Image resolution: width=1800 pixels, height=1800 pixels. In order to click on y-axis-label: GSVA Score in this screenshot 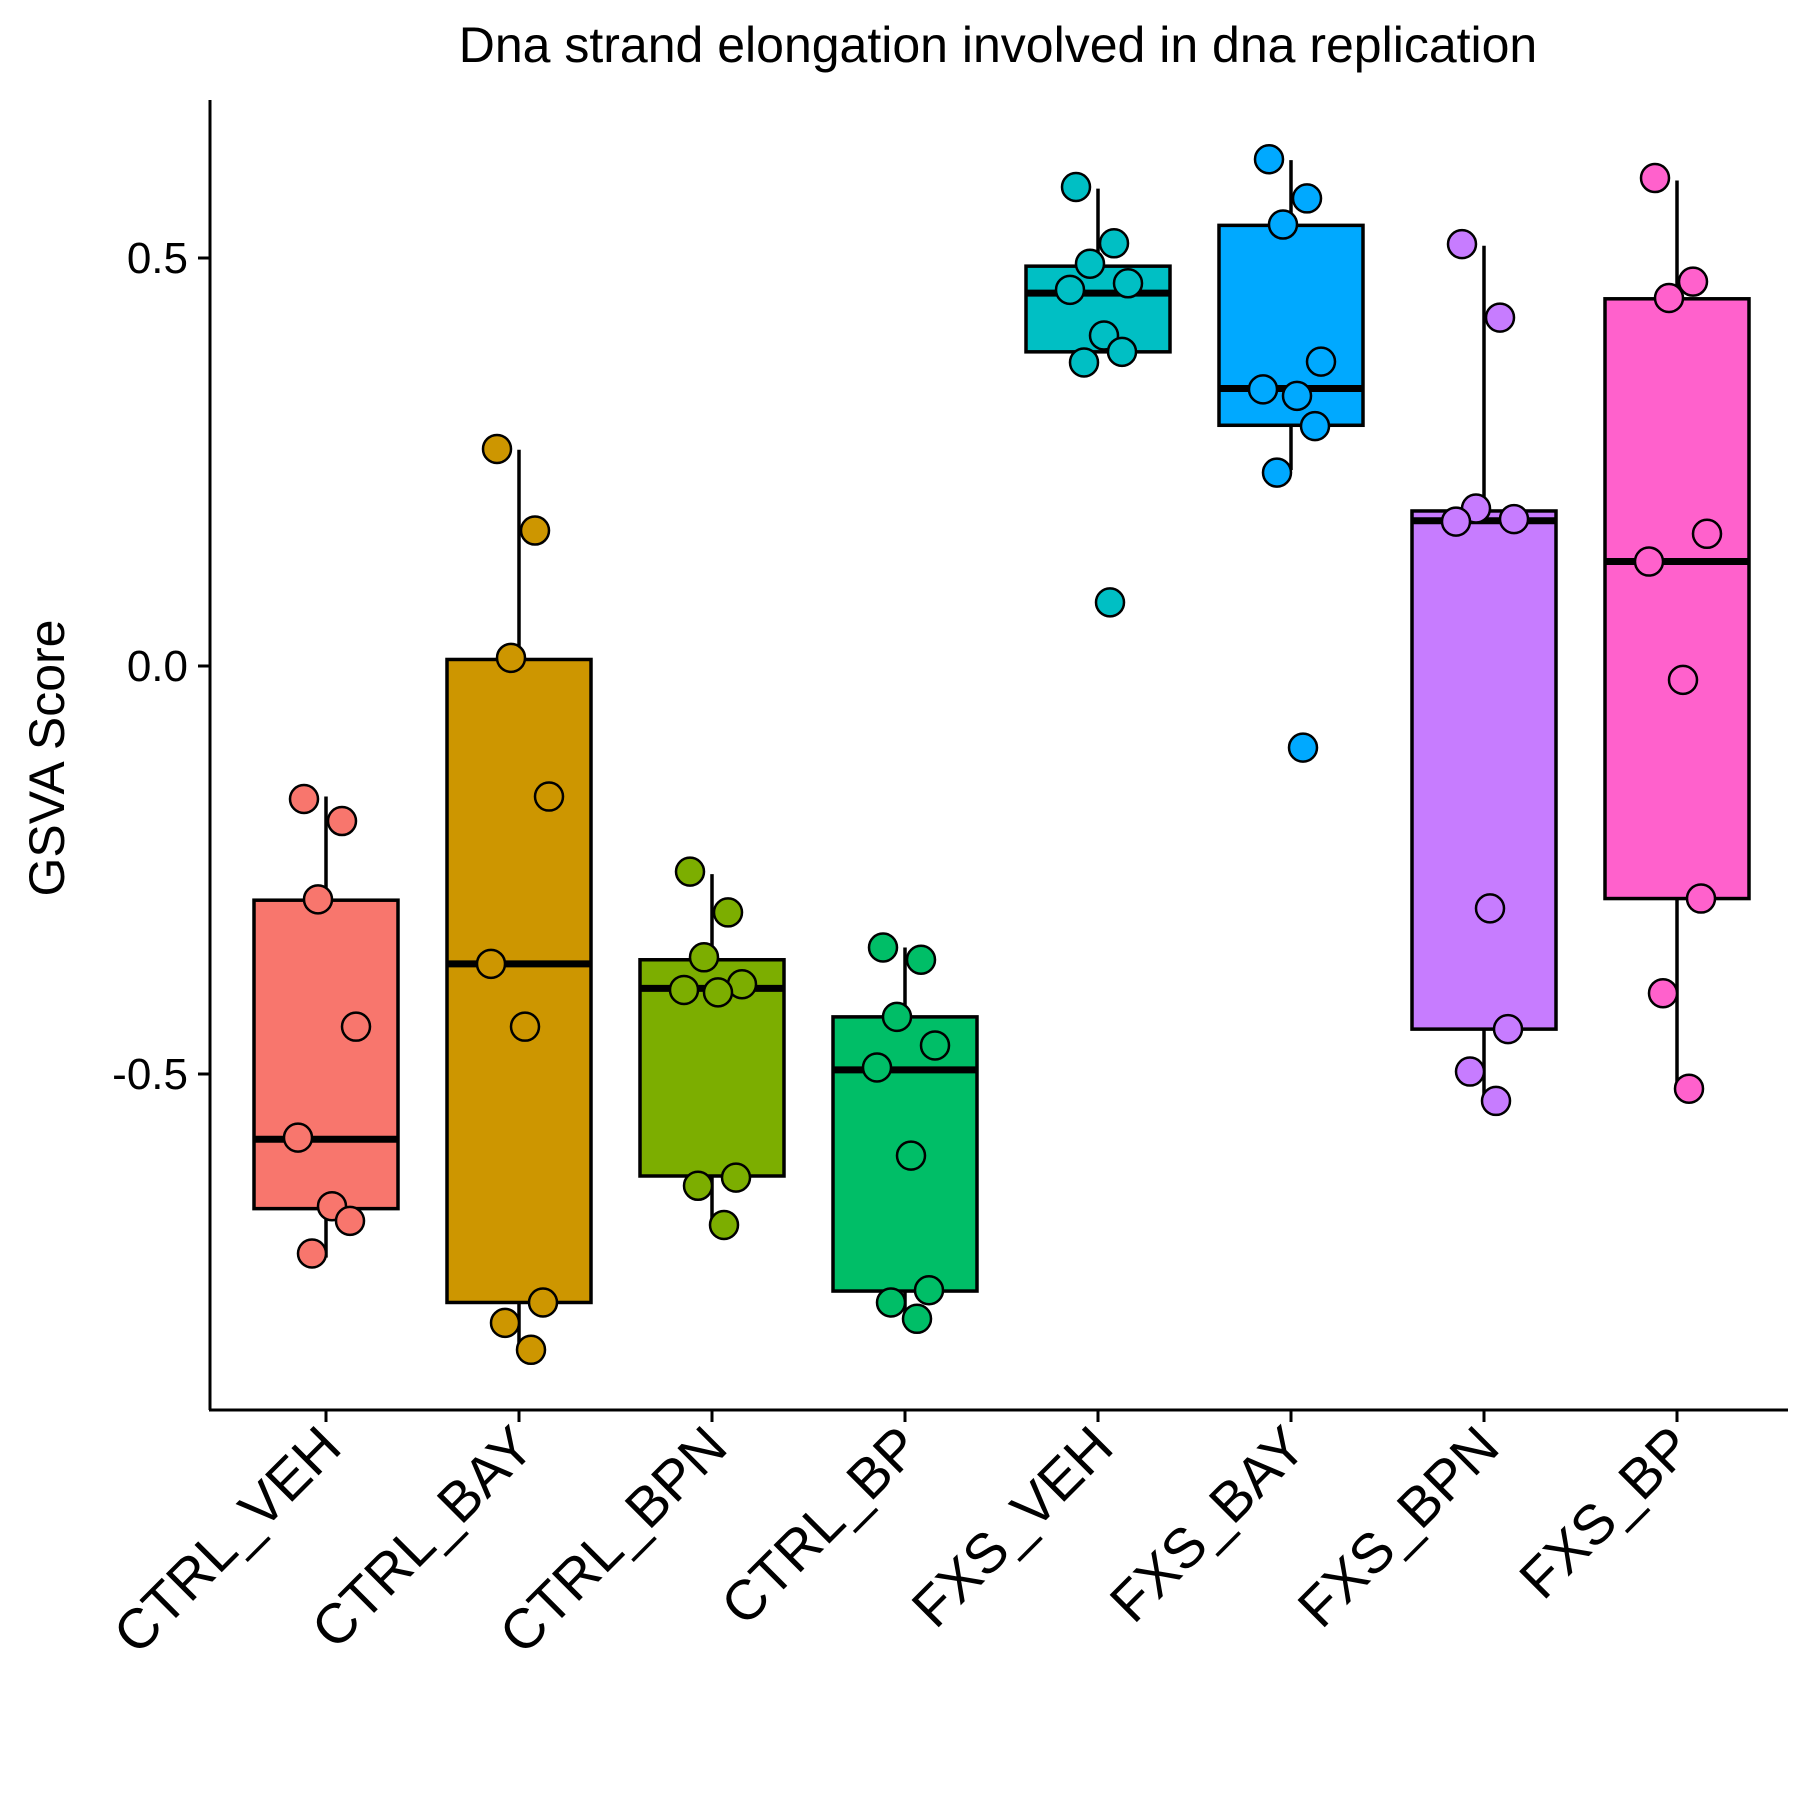, I will do `click(47, 758)`.